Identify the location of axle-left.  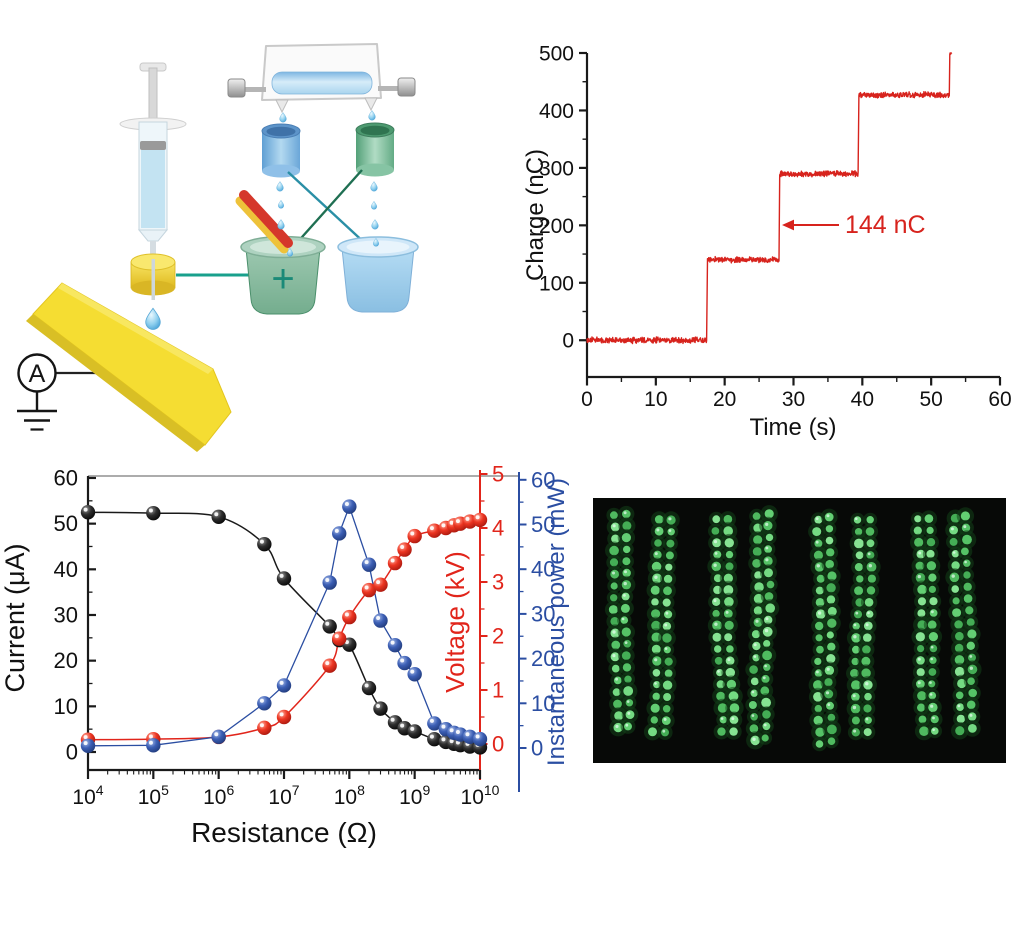
(255, 89).